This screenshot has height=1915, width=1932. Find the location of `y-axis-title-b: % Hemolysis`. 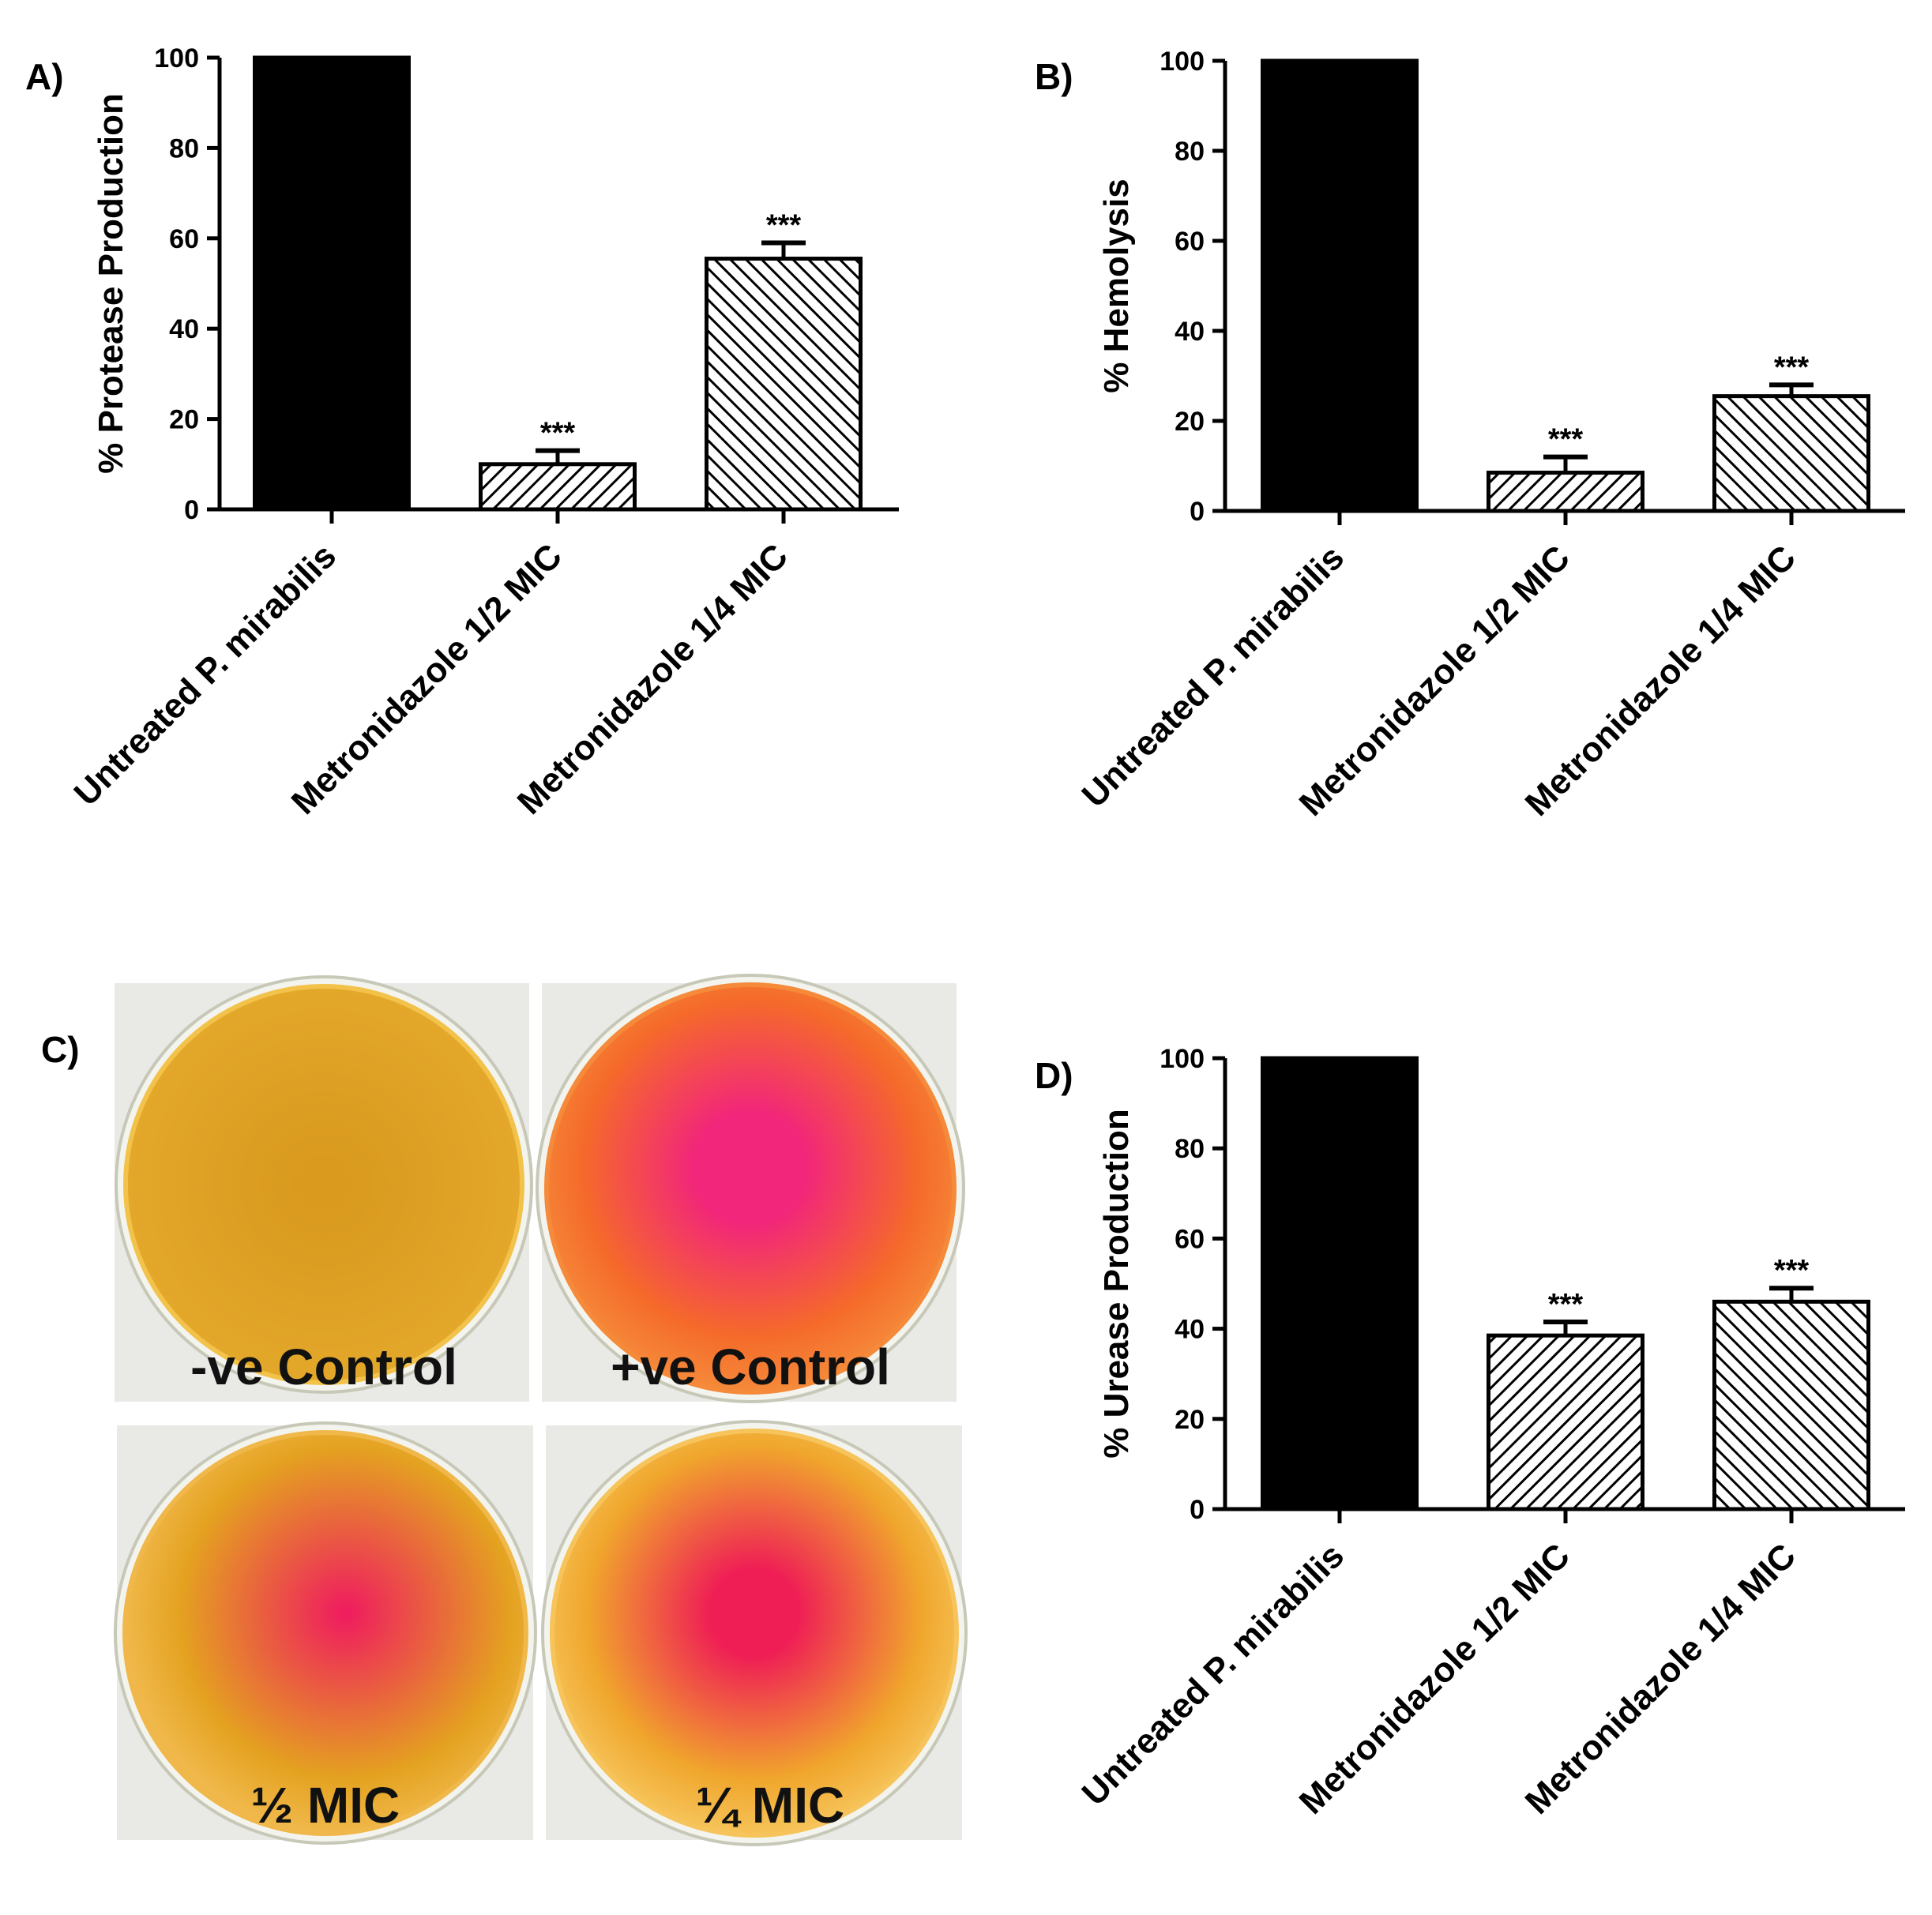

y-axis-title-b: % Hemolysis is located at coordinates (1116, 285).